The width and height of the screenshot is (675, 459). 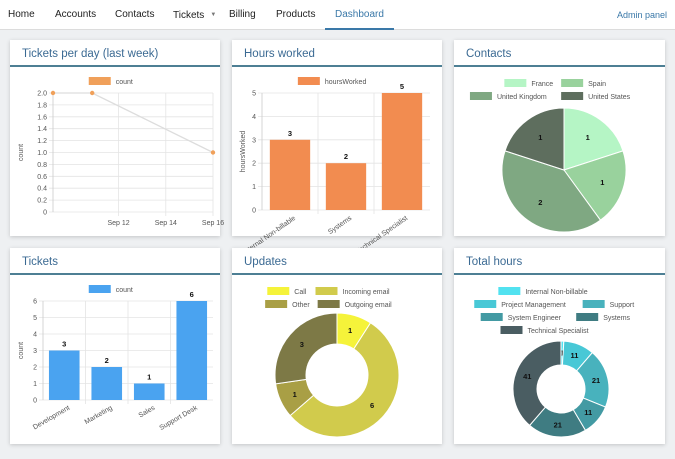 I want to click on legend-label: France, so click(x=542, y=84).